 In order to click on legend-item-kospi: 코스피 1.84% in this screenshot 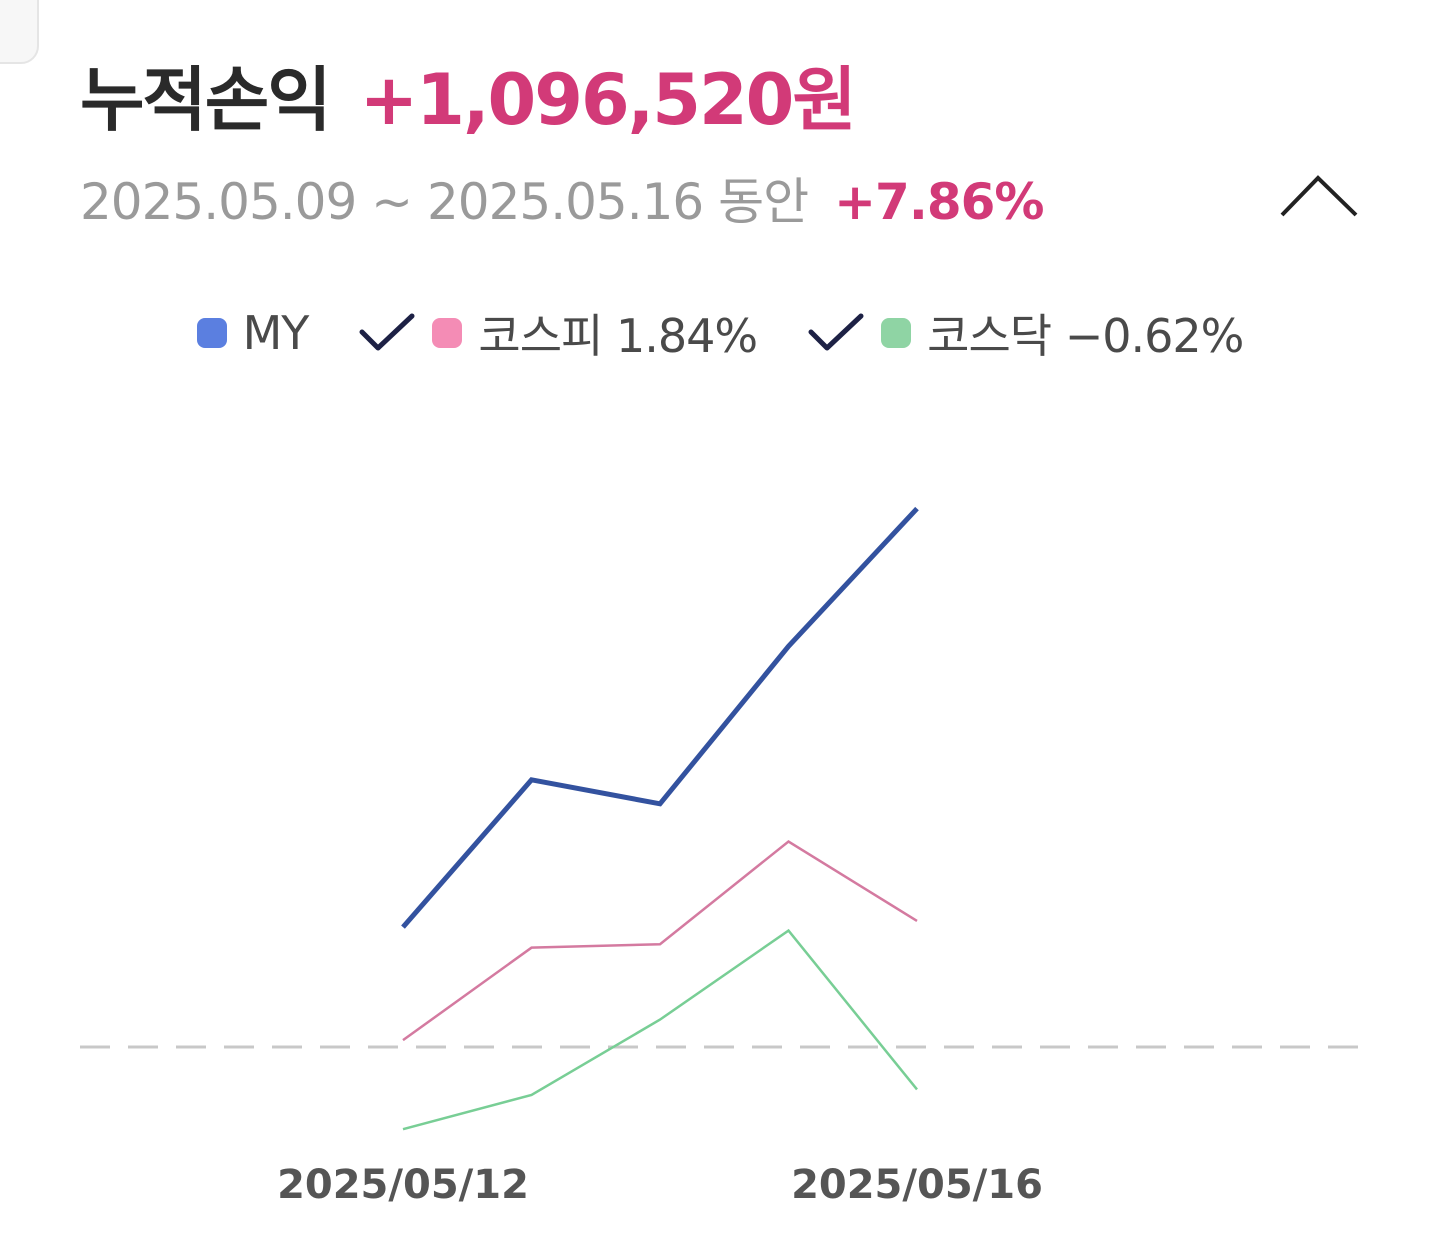, I will do `click(557, 333)`.